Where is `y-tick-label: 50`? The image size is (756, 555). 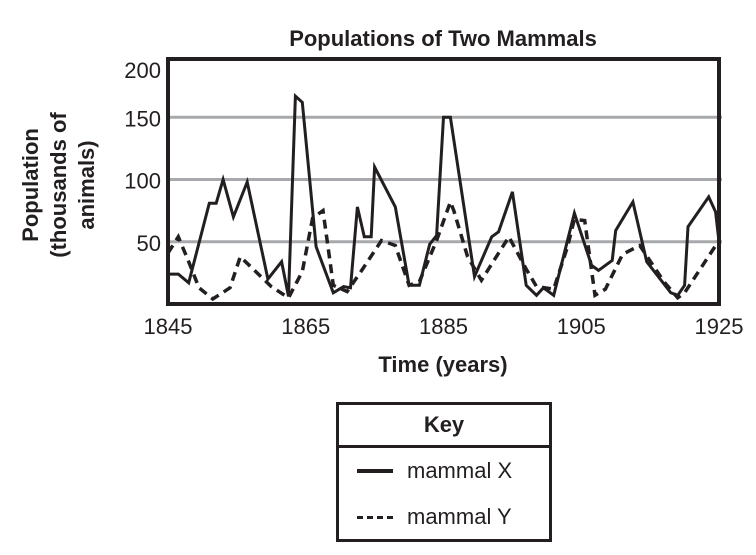
y-tick-label: 50 is located at coordinates (149, 243).